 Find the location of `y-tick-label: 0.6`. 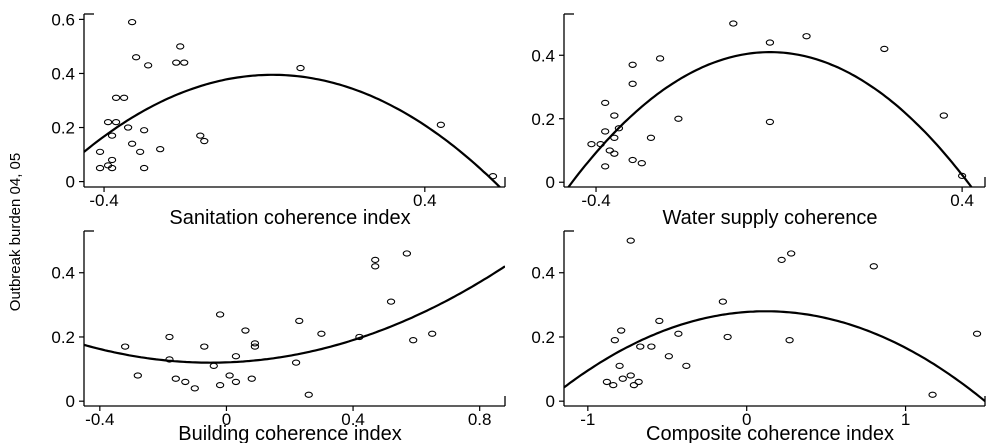

y-tick-label: 0.6 is located at coordinates (63, 19).